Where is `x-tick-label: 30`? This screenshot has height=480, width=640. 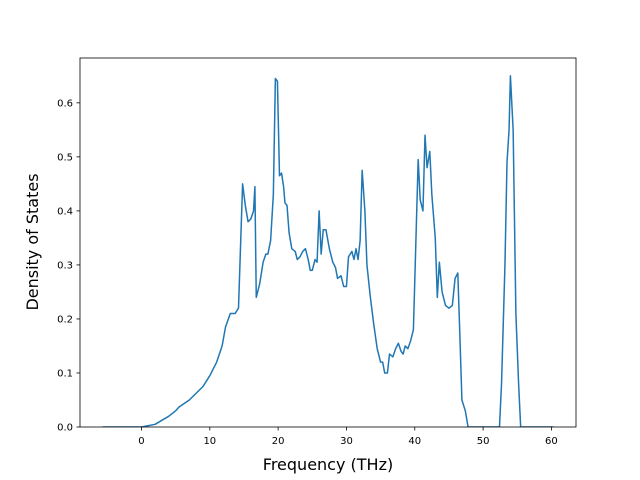 x-tick-label: 30 is located at coordinates (346, 441).